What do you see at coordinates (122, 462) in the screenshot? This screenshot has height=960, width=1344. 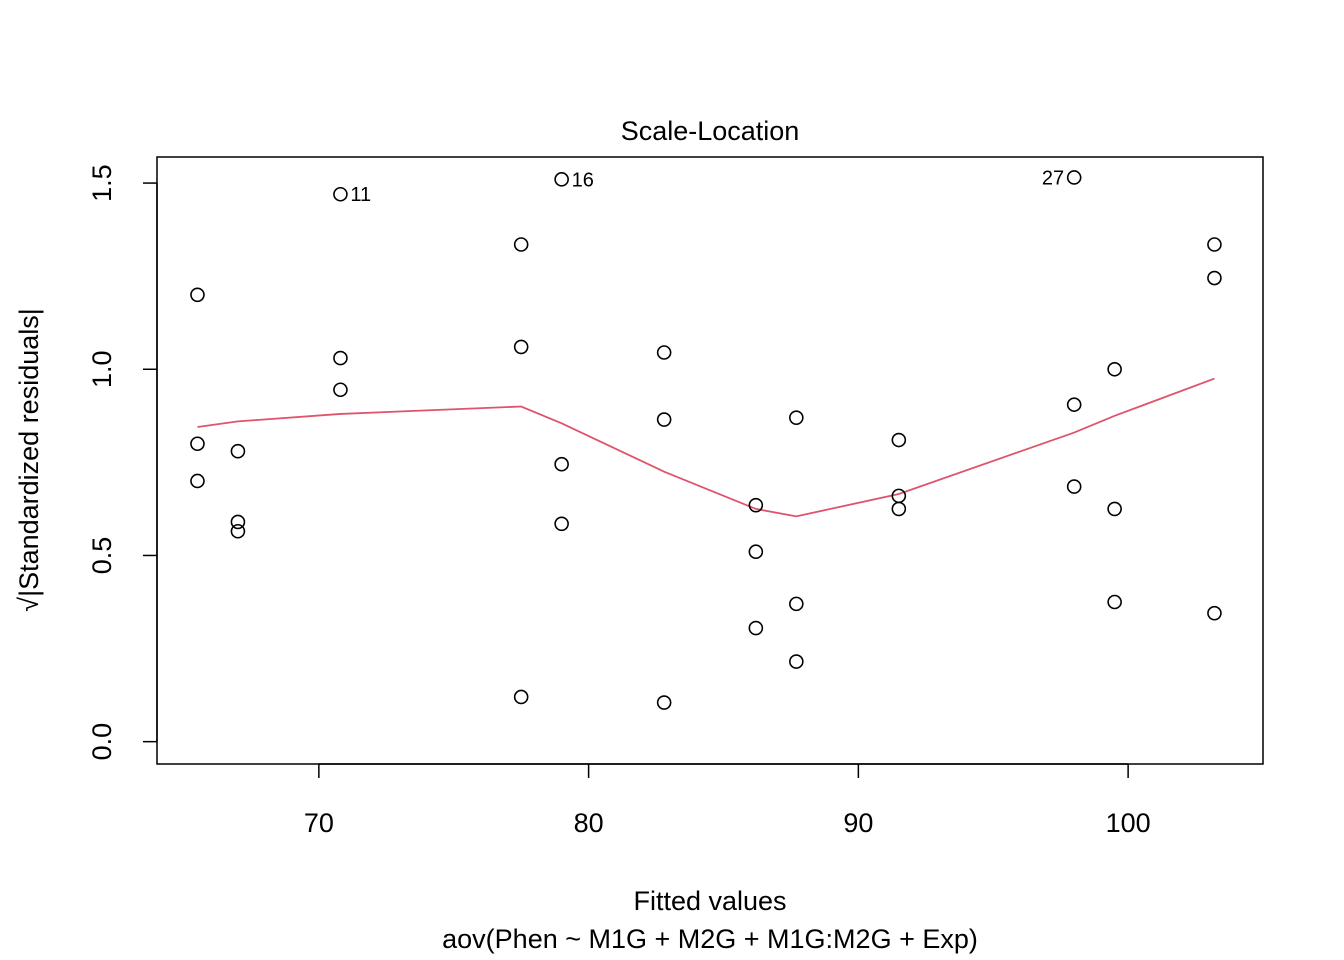 I see `y-axis: 0.0 0.5 1.0 1.5` at bounding box center [122, 462].